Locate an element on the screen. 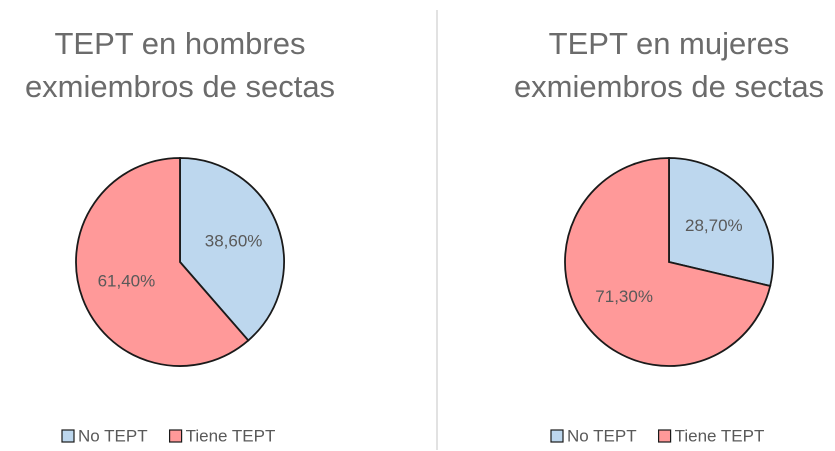  data-label: 71,30% is located at coordinates (624, 296).